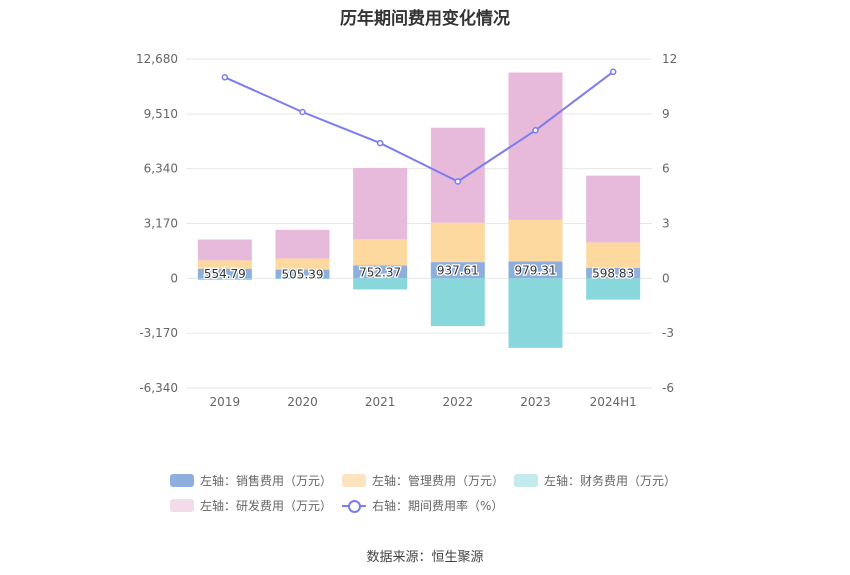  I want to click on legend-label: 左轴：销售费用（万元）, so click(266, 481).